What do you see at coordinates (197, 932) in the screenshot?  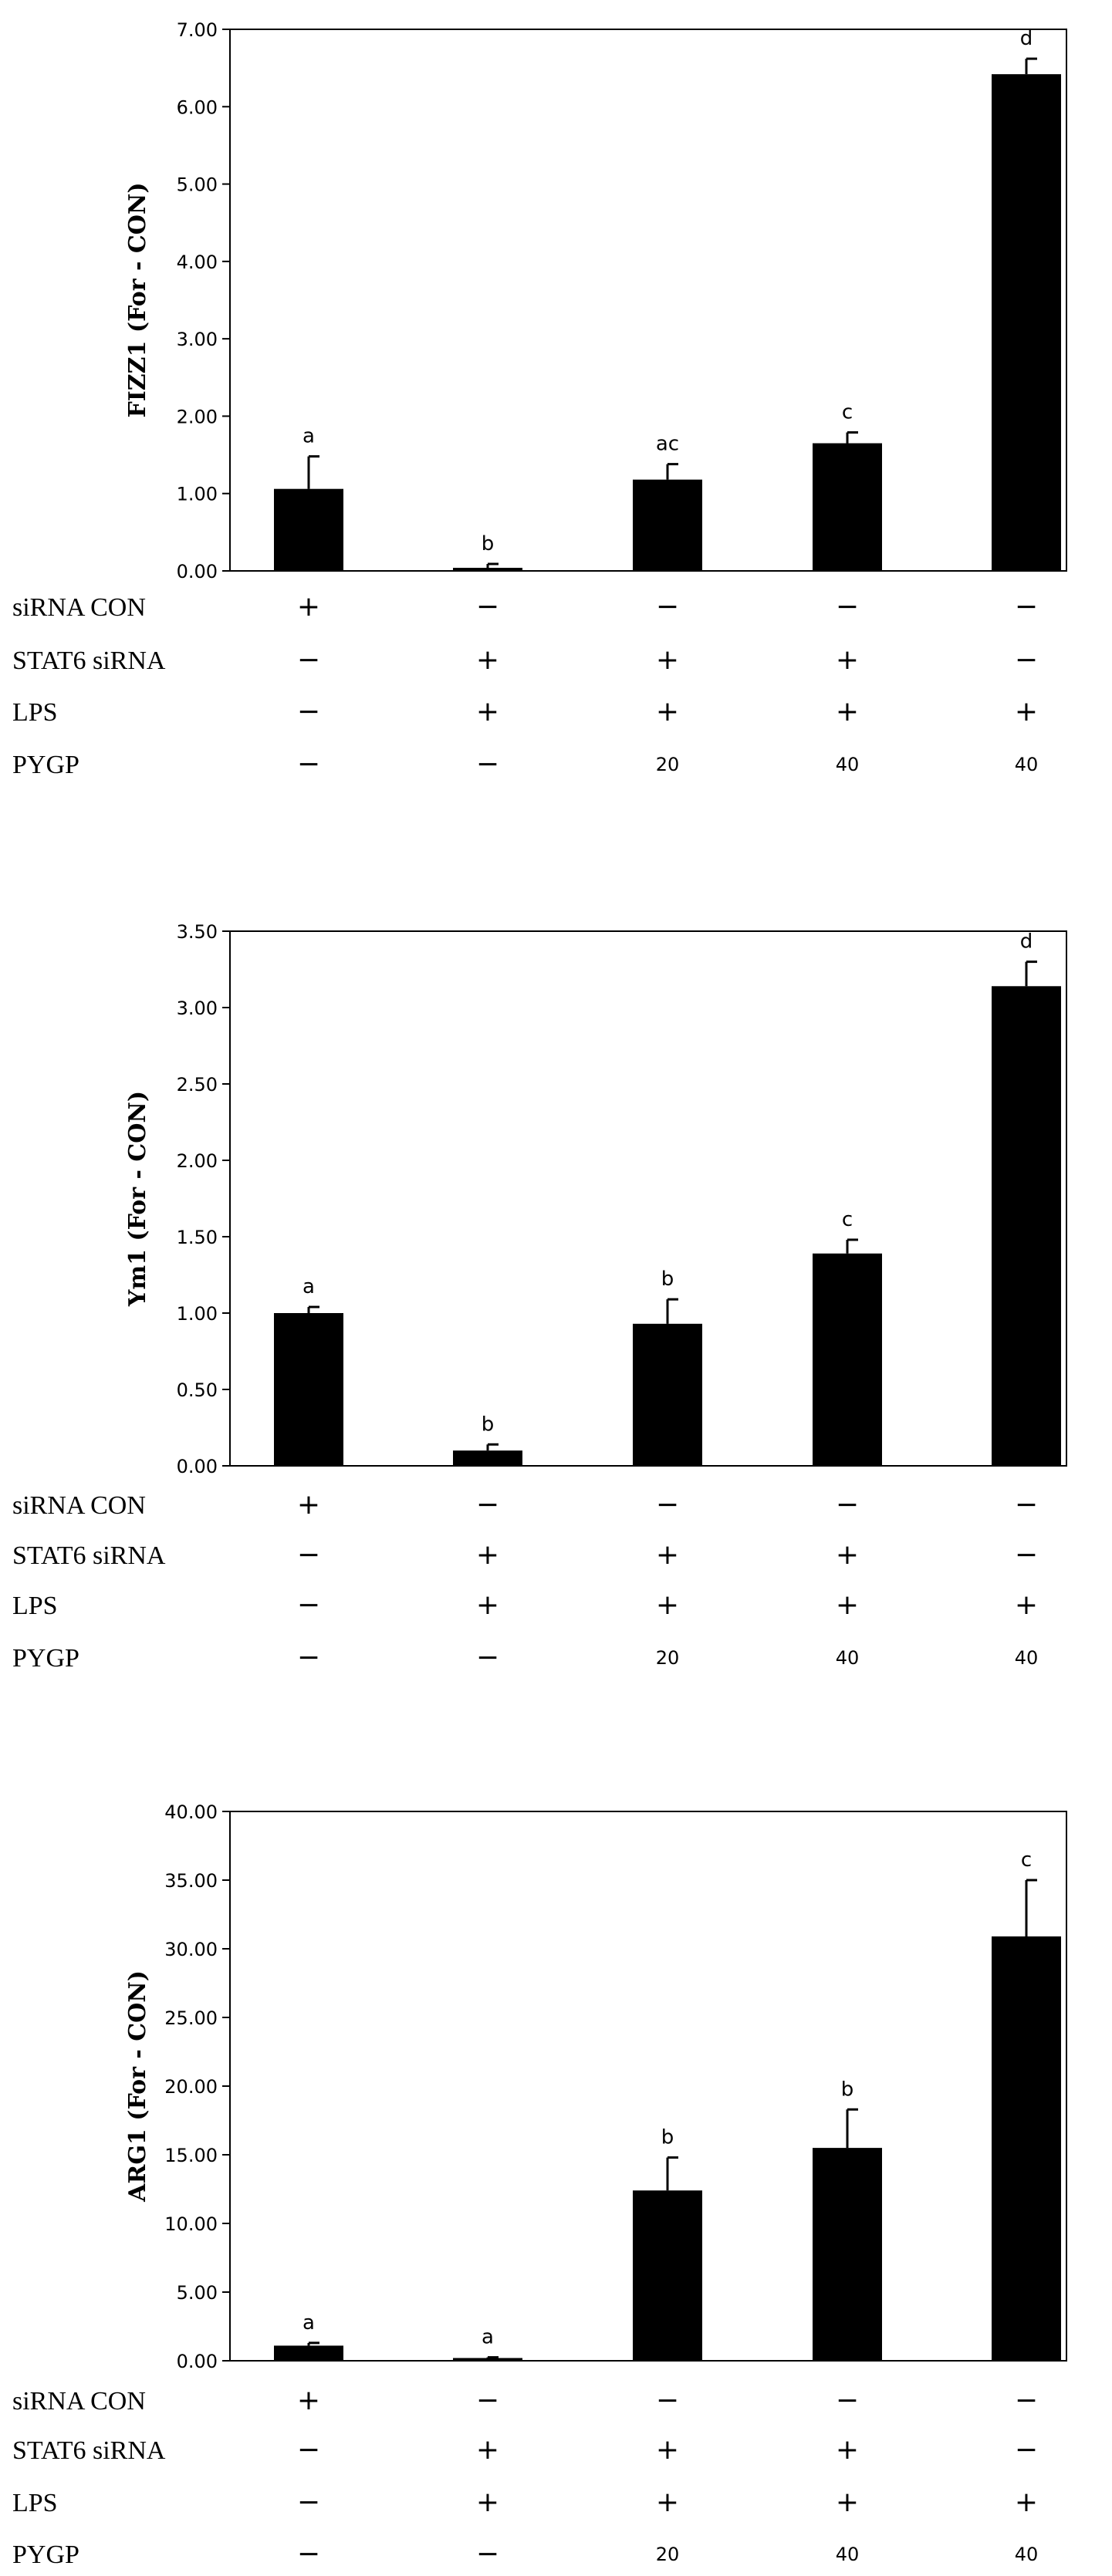 I see `y-tick-label: 3.50` at bounding box center [197, 932].